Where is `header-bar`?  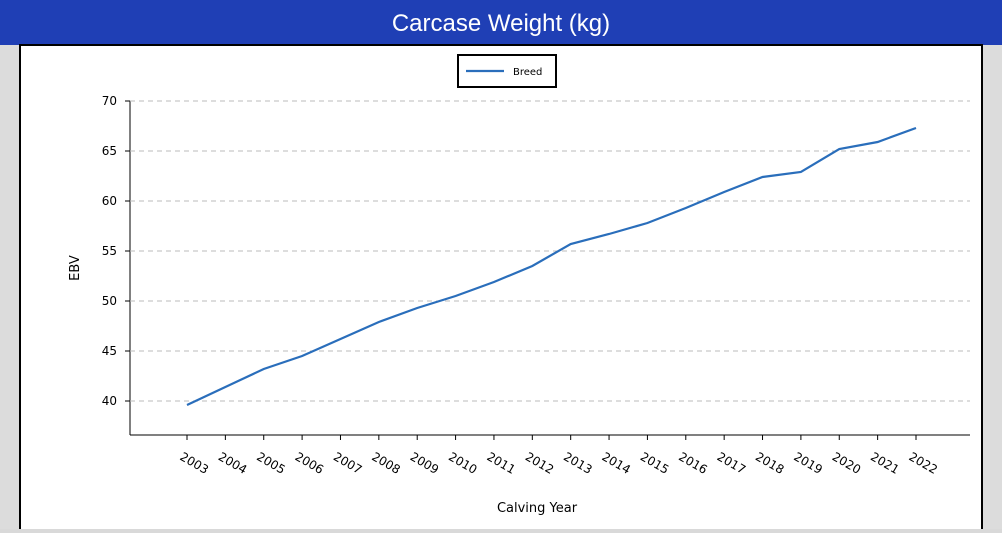 header-bar is located at coordinates (501, 22).